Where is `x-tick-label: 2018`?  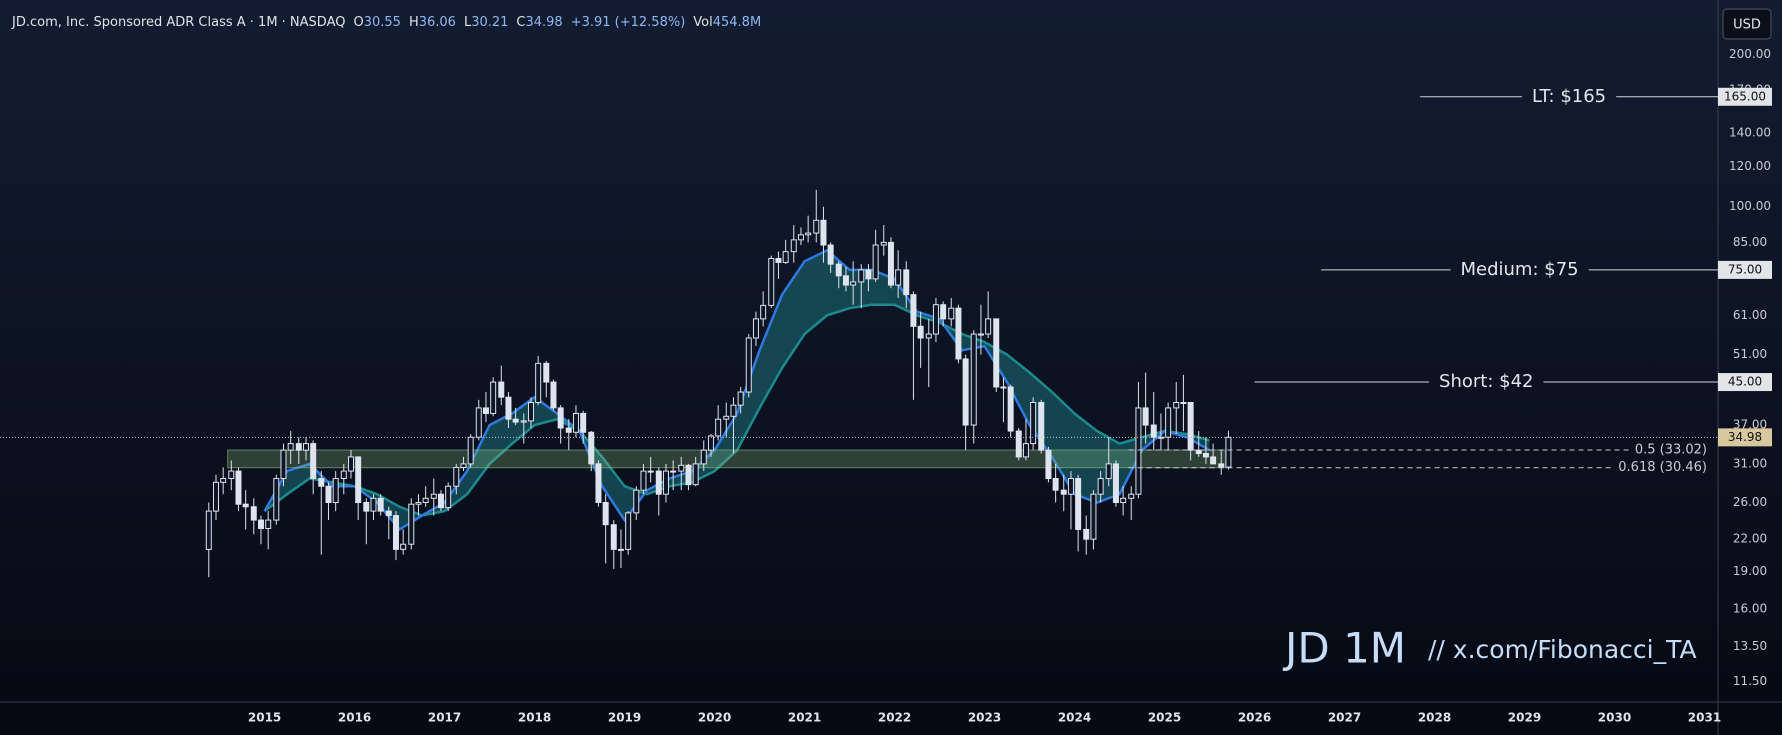
x-tick-label: 2018 is located at coordinates (534, 718).